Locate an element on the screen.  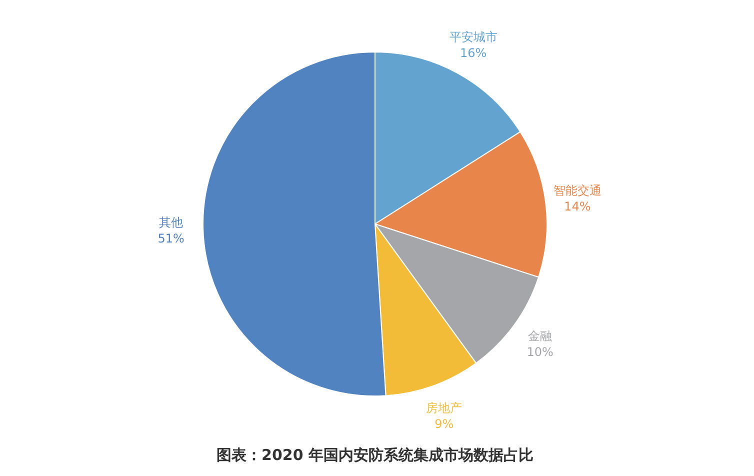
data-label: 10% is located at coordinates (540, 351).